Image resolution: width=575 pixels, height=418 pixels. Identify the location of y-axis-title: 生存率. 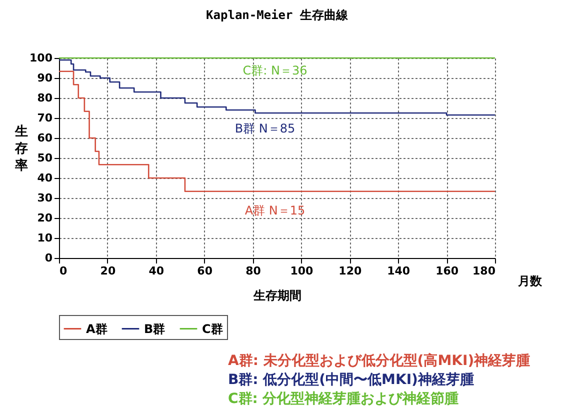
(21, 149).